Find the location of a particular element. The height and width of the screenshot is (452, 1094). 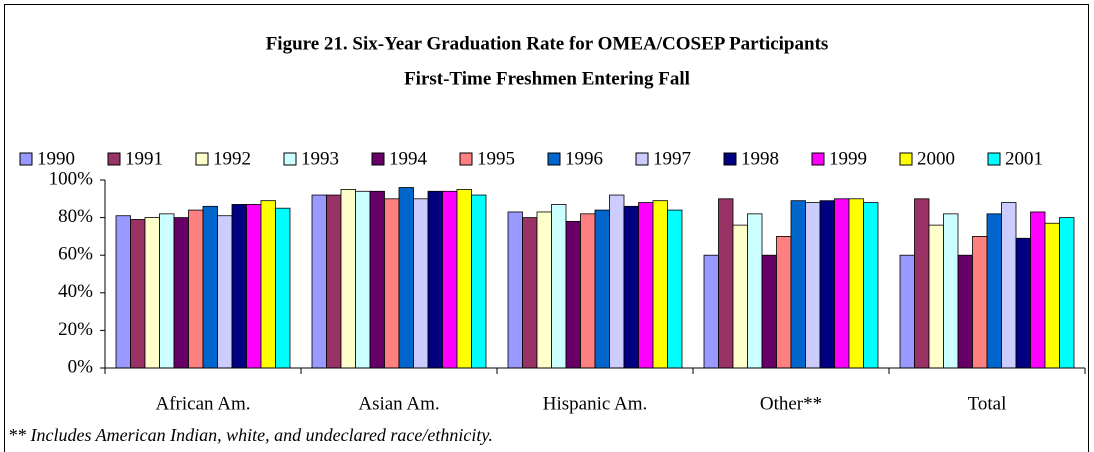

legend-label: 1995 is located at coordinates (496, 158).